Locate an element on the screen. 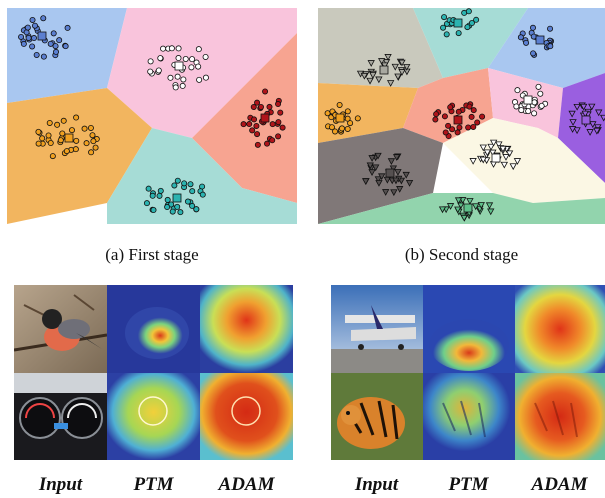  caption-first-stage: (a) First stage is located at coordinates (152, 254).